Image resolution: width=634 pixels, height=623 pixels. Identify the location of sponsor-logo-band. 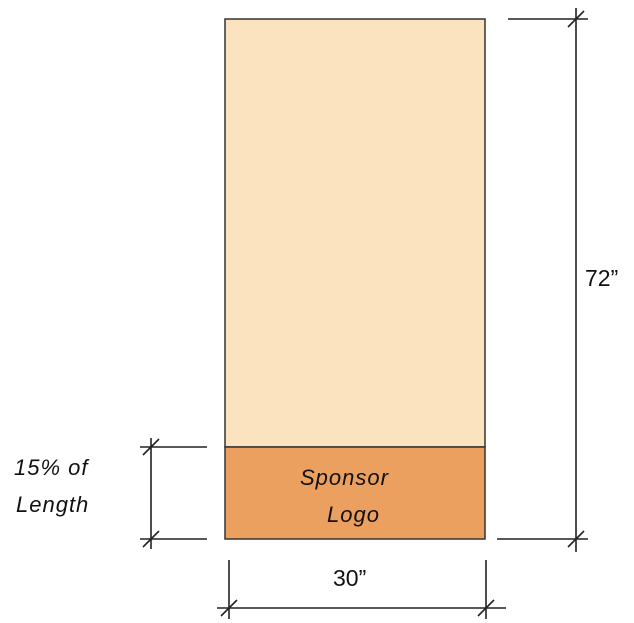
(355, 493).